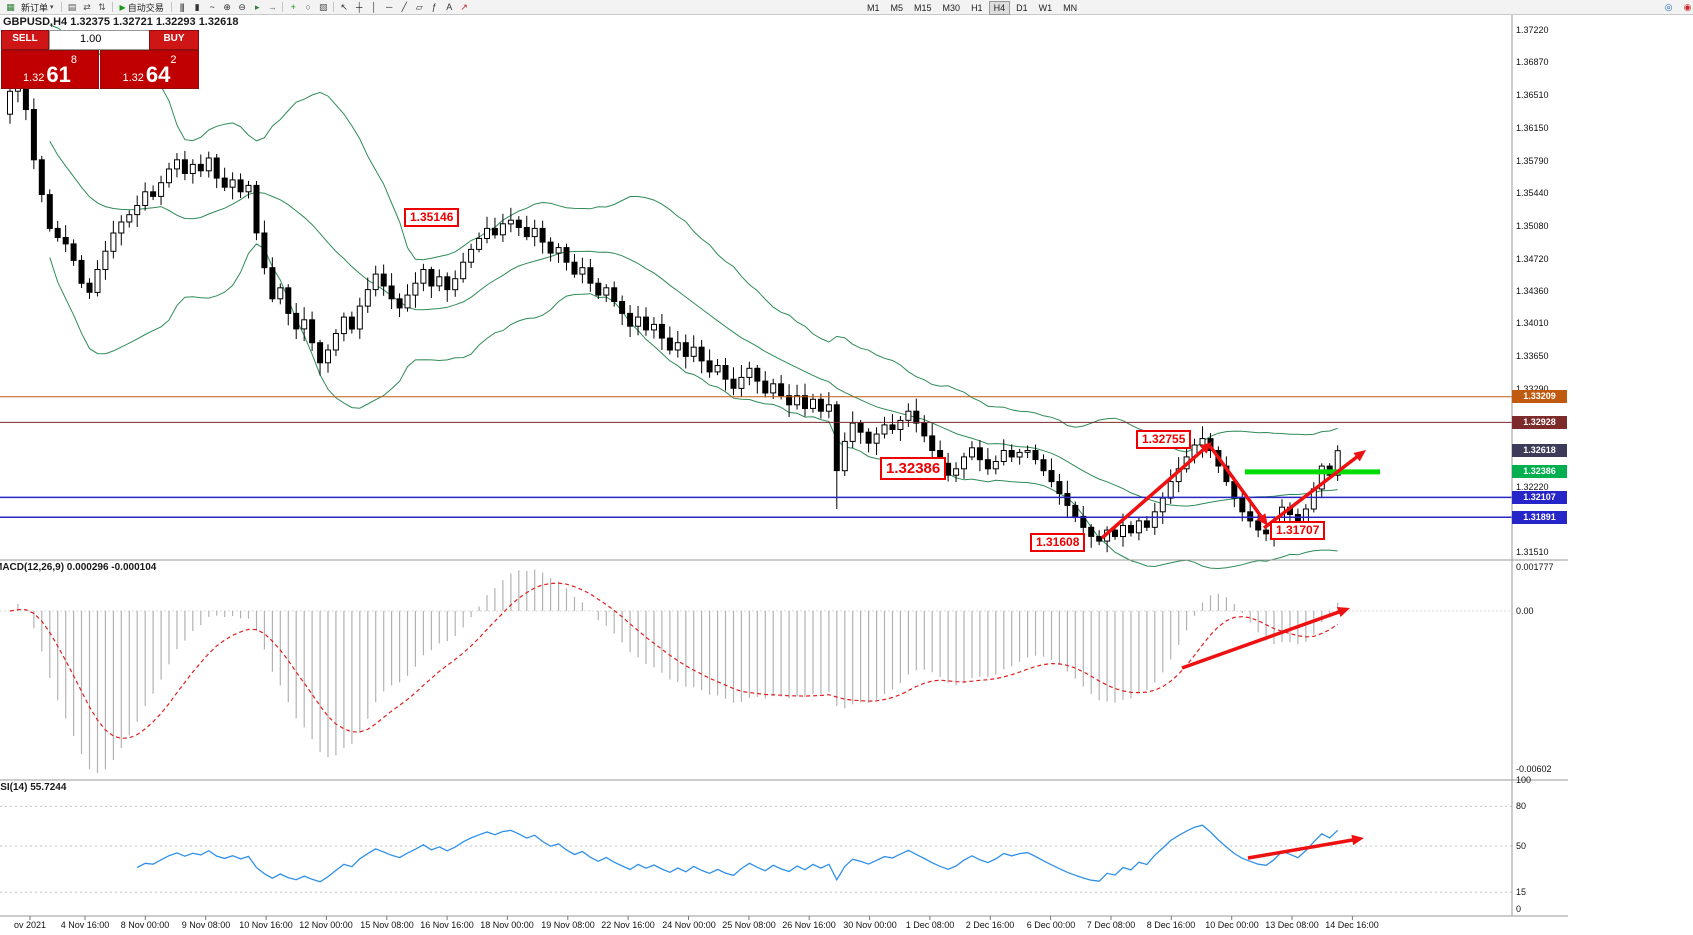 Image resolution: width=1693 pixels, height=935 pixels. I want to click on toolbar-group-new-chart: ▦, so click(10, 7).